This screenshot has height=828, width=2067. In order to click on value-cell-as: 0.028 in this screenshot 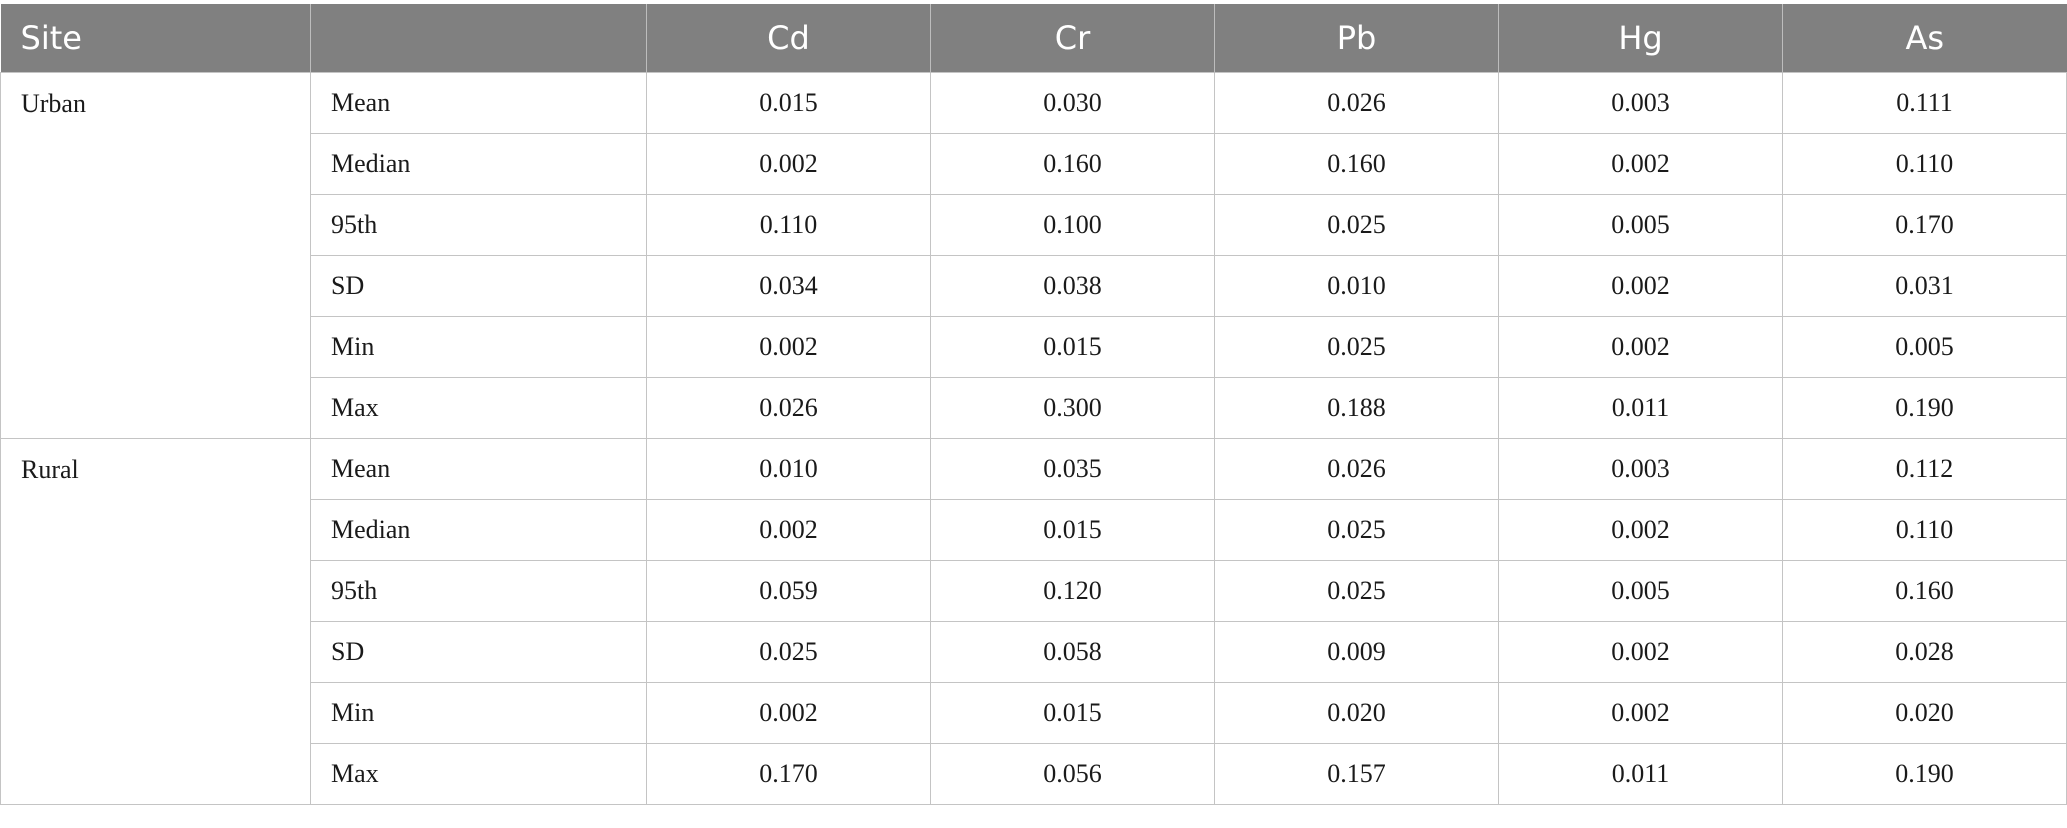, I will do `click(1924, 652)`.